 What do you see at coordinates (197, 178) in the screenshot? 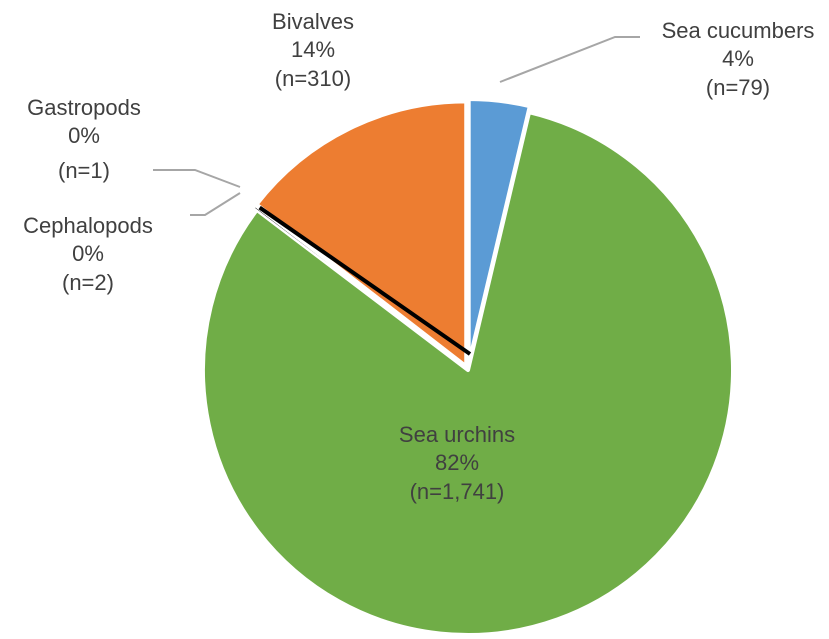
I see `leader-line-gastropods` at bounding box center [197, 178].